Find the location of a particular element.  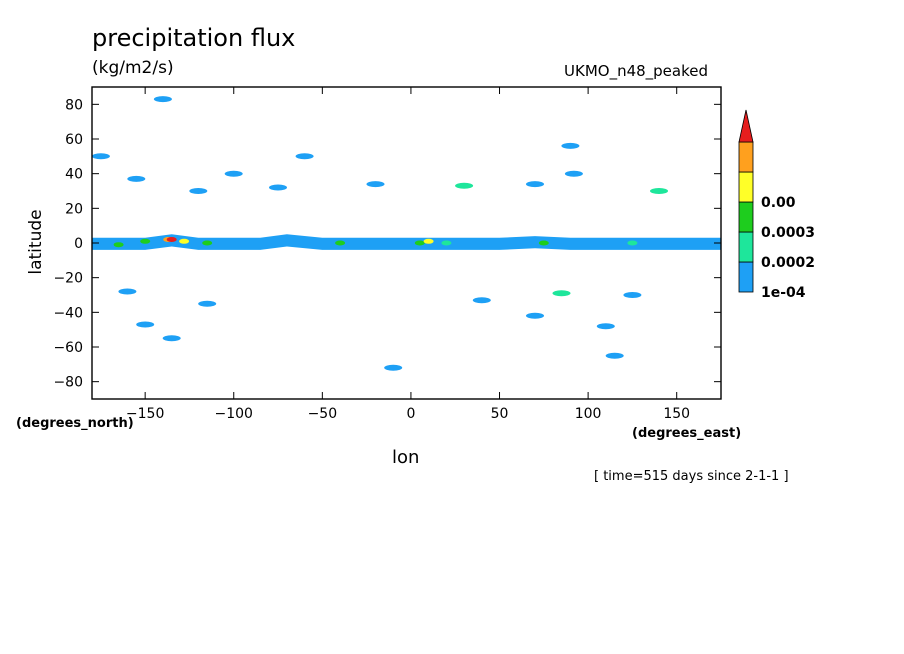

chart-units: (kg/m2/s) is located at coordinates (133, 68).